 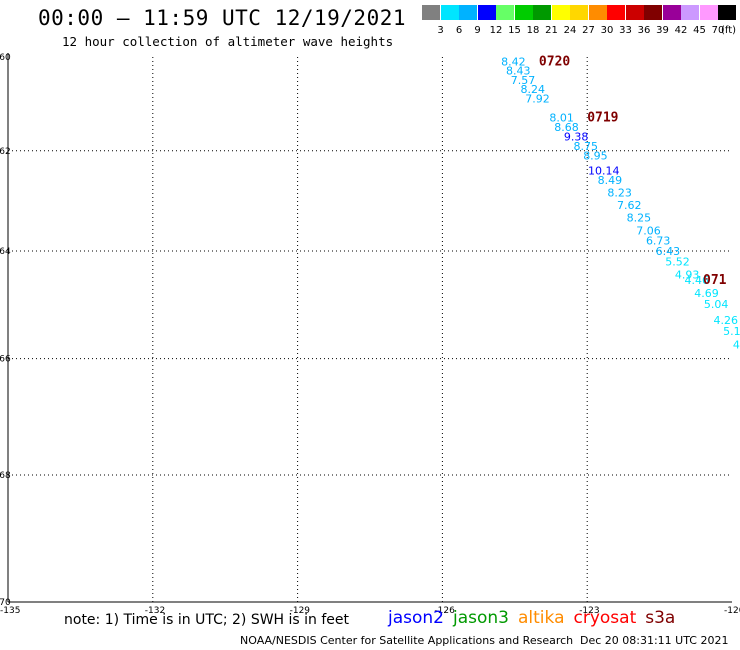 What do you see at coordinates (588, 30) in the screenshot?
I see `colorbar-label: 27` at bounding box center [588, 30].